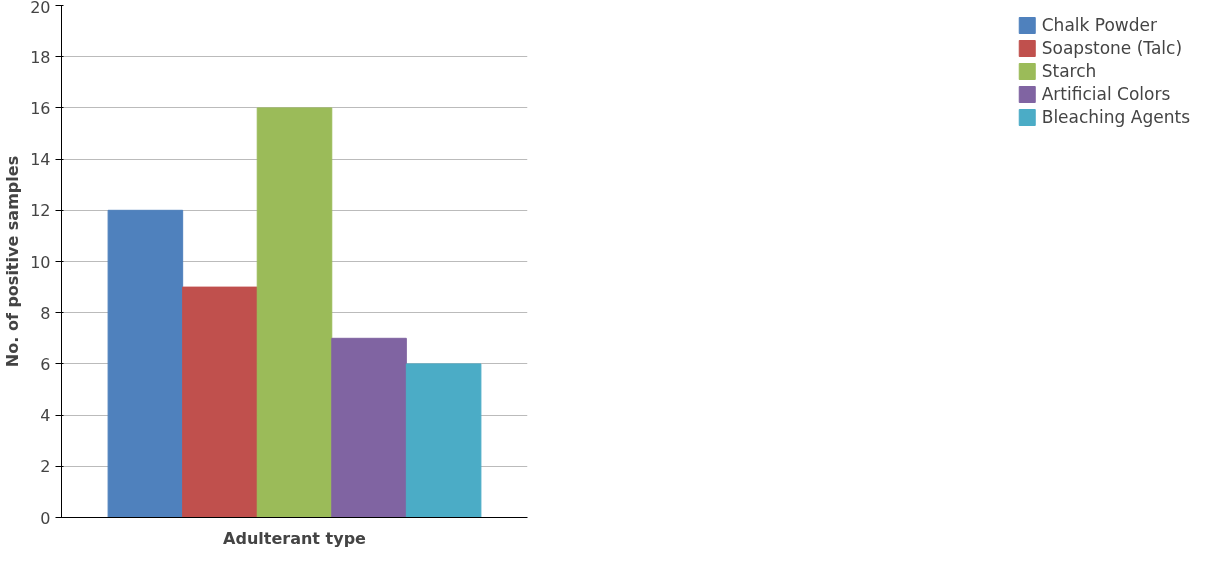  I want to click on y-tick-label: 0, so click(45, 518).